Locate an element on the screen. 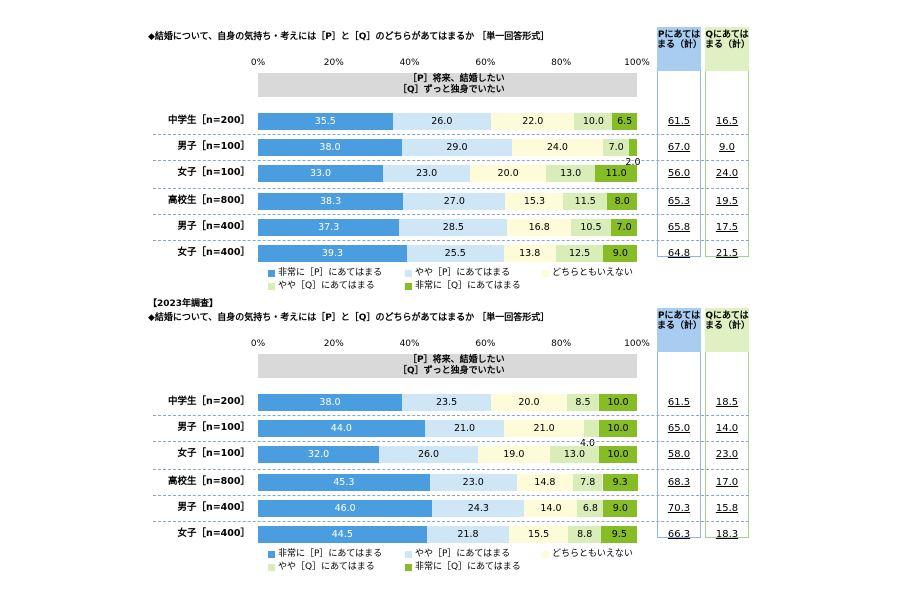 Image resolution: width=900 pixels, height=600 pixels. bar-segment: 8.8 is located at coordinates (585, 534).